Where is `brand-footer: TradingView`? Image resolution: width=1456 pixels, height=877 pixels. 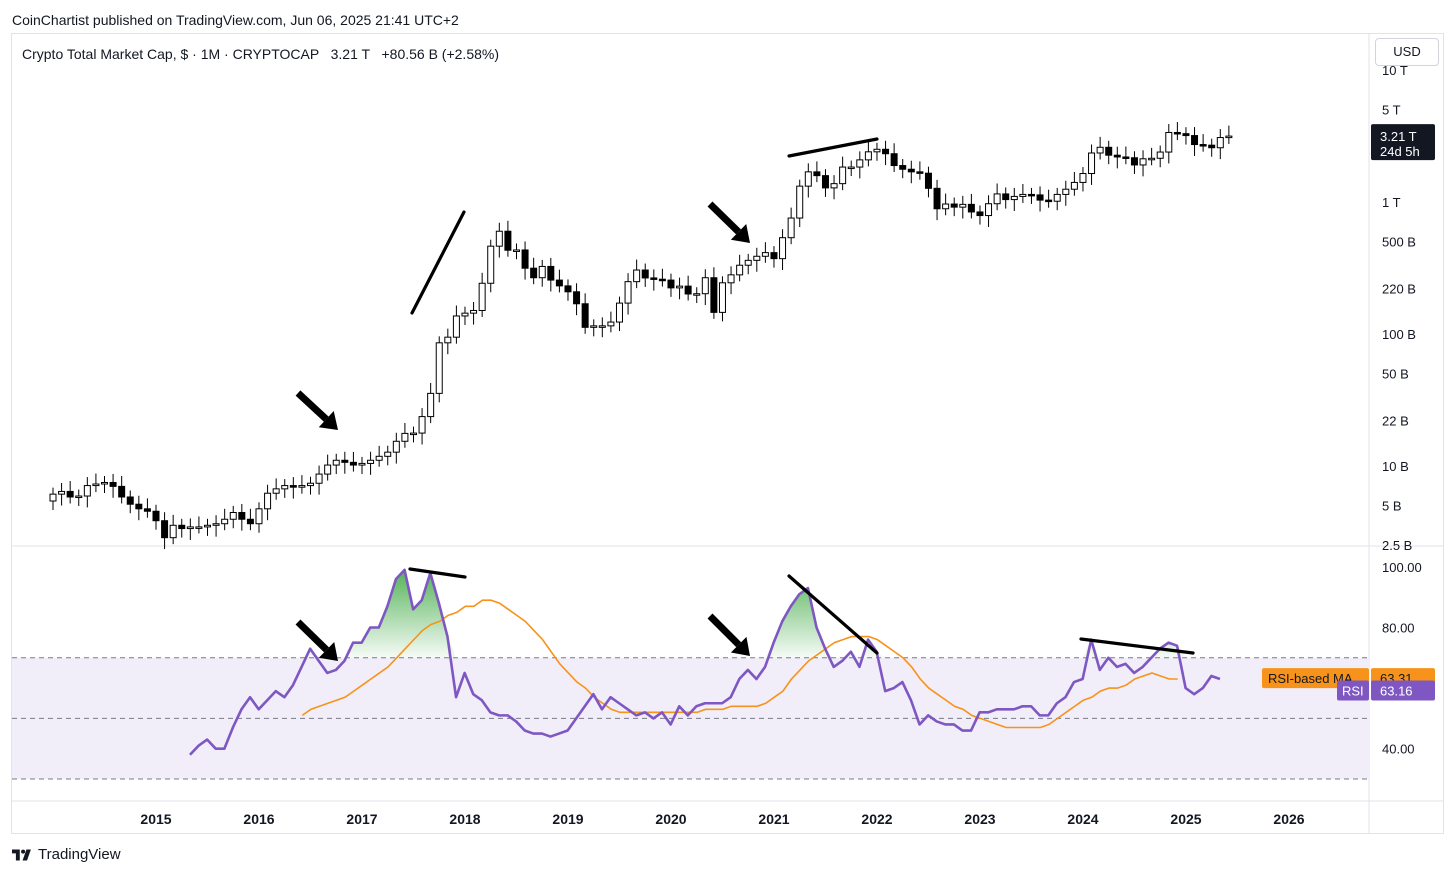
brand-footer: TradingView is located at coordinates (66, 854).